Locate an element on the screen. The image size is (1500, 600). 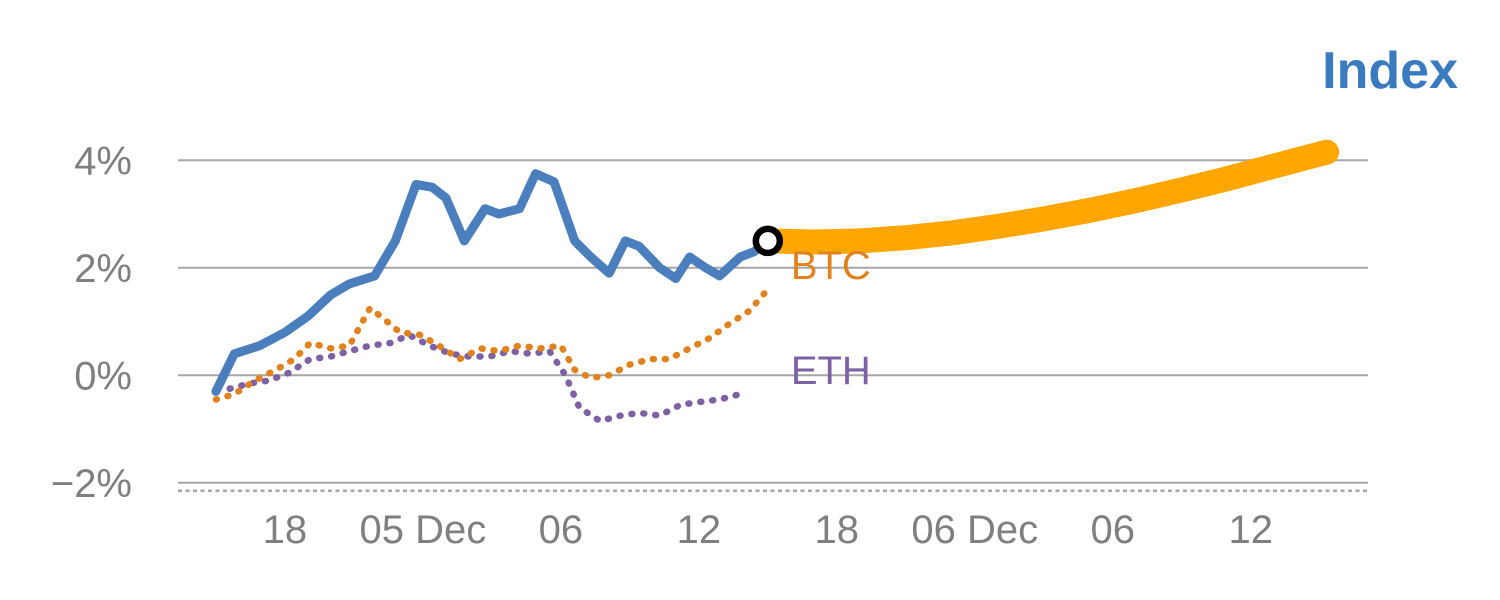
chart-title: Index is located at coordinates (1390, 71).